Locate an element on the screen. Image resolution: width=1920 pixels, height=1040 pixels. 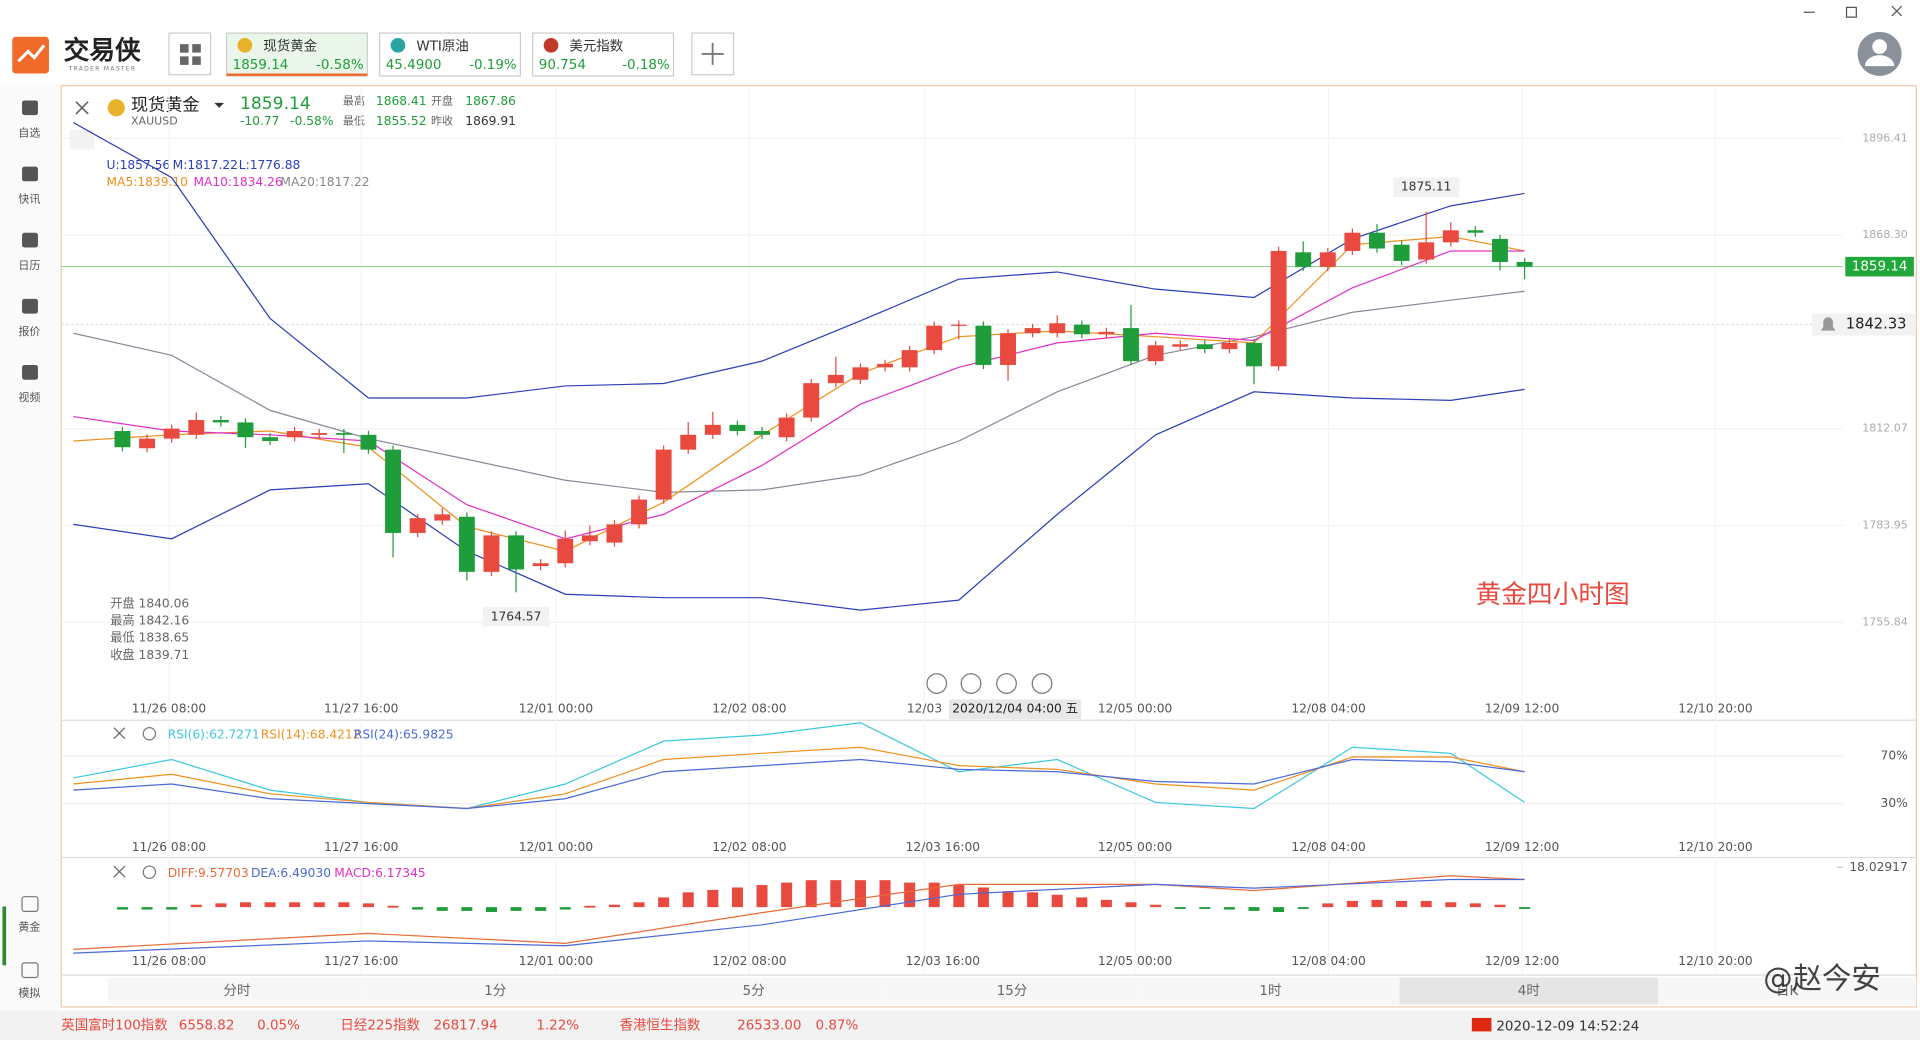
period-label: 5分 is located at coordinates (754, 991).